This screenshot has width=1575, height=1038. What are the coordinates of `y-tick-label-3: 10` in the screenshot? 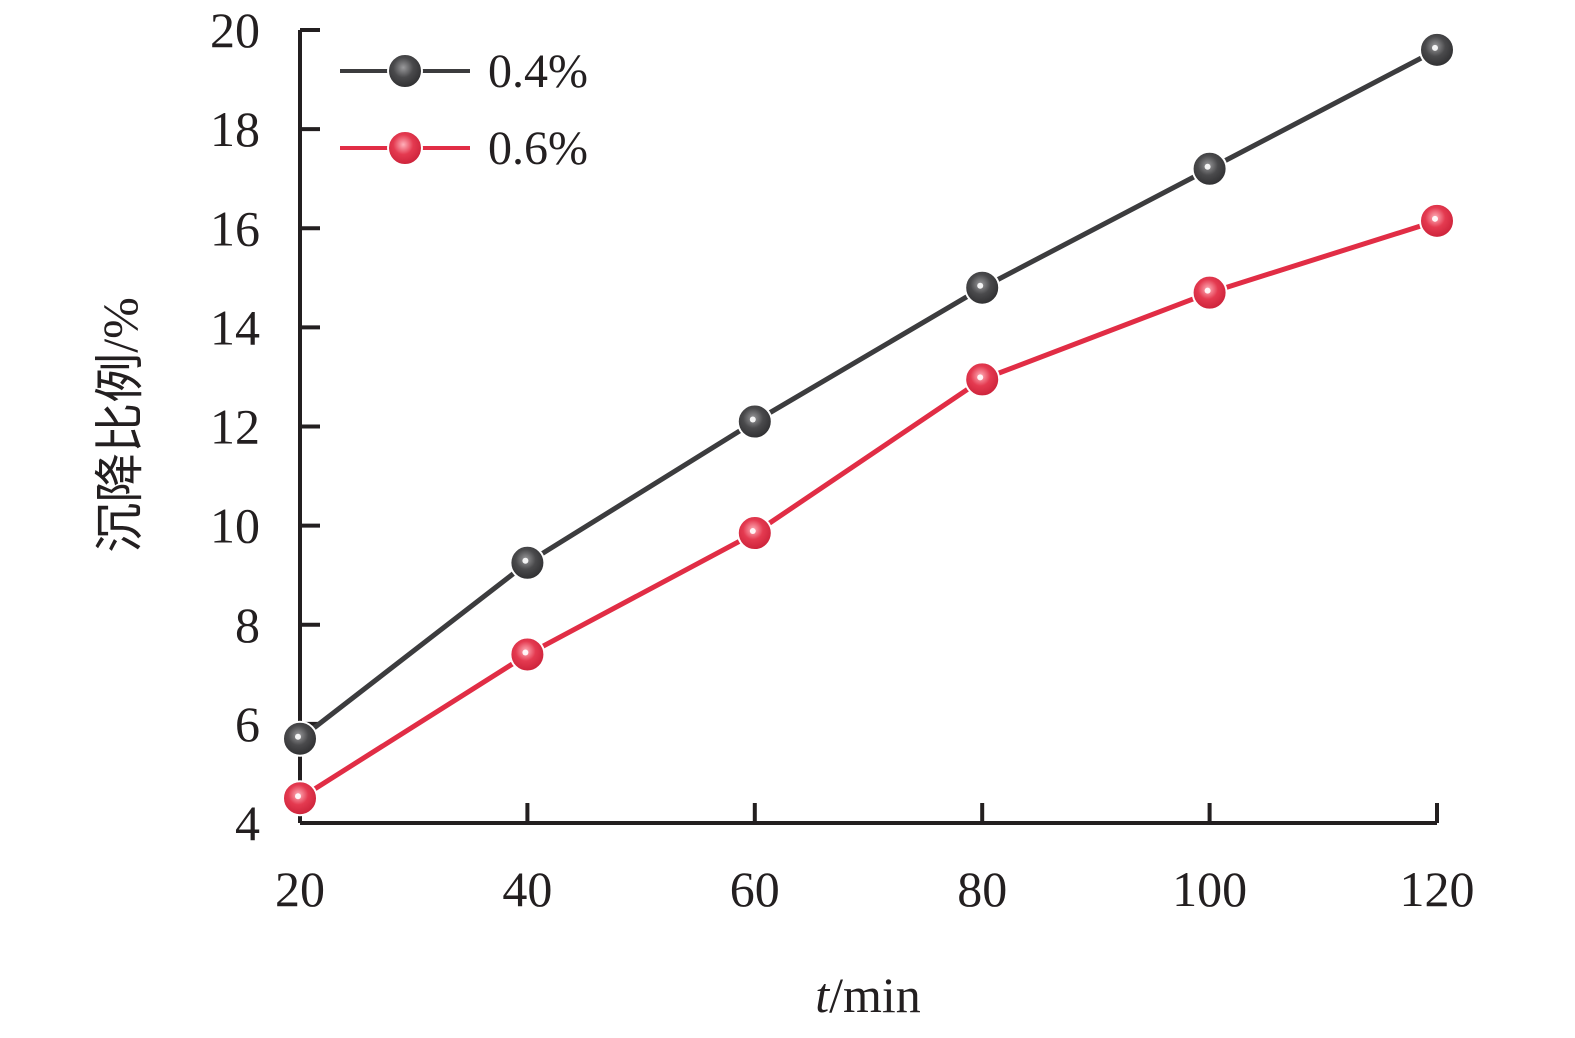 It's located at (235, 526).